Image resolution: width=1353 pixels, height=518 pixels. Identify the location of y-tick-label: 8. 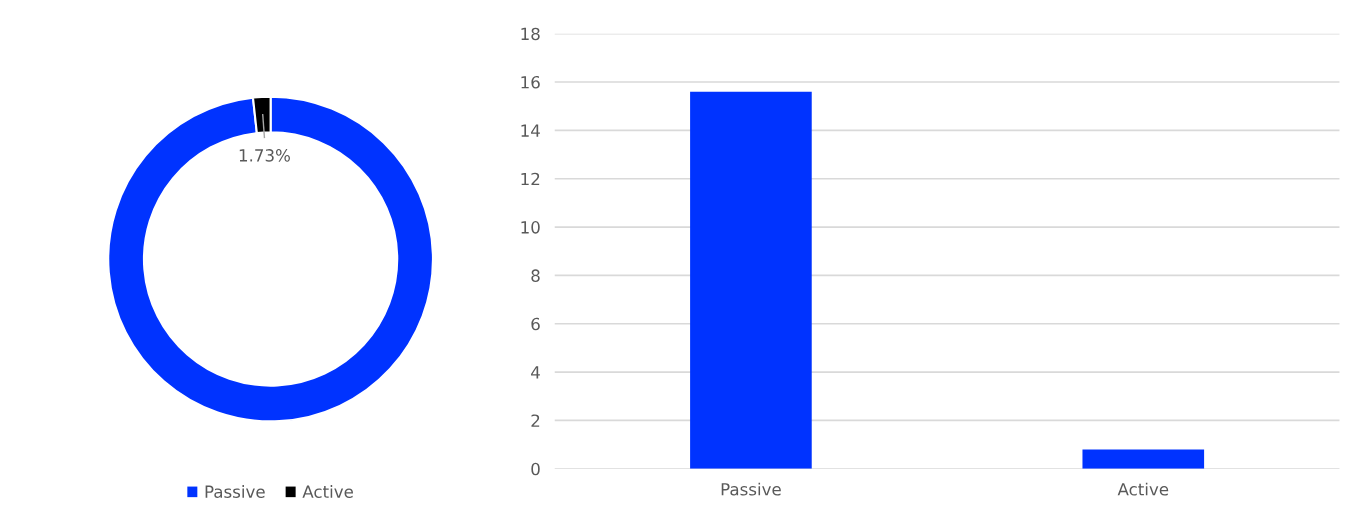
(535, 275).